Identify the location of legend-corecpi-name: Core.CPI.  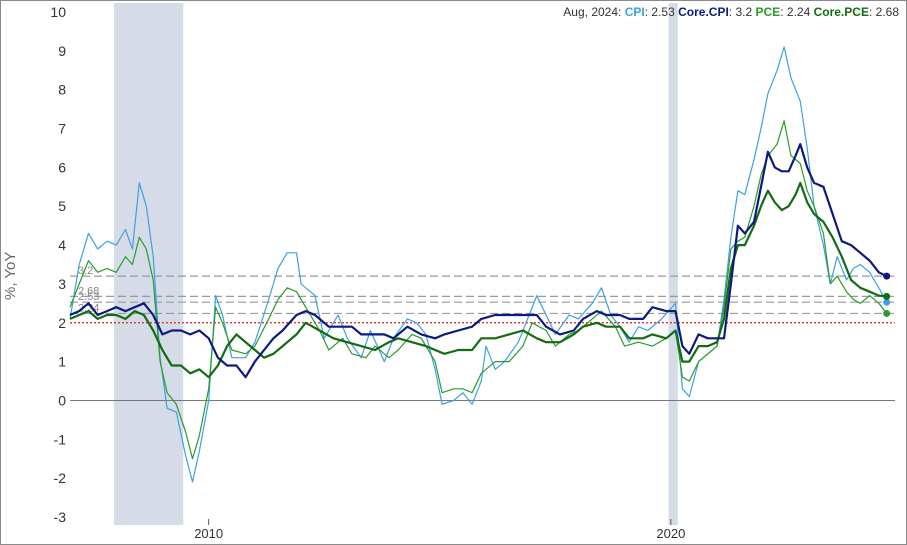
(703, 12).